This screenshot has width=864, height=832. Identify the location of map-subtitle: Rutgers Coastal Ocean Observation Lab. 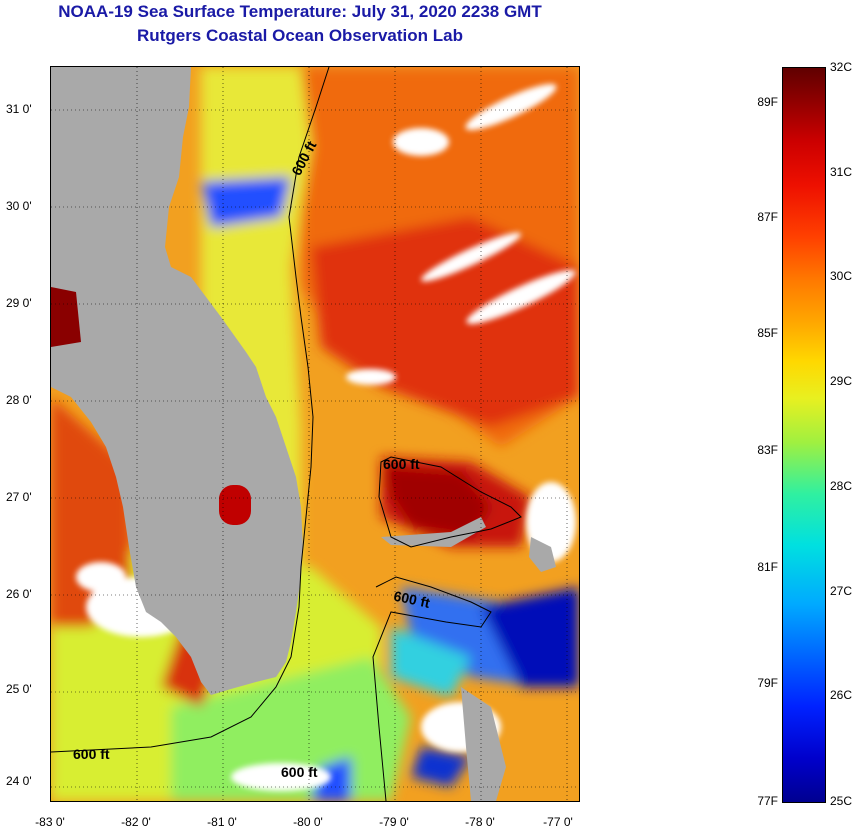
(300, 35).